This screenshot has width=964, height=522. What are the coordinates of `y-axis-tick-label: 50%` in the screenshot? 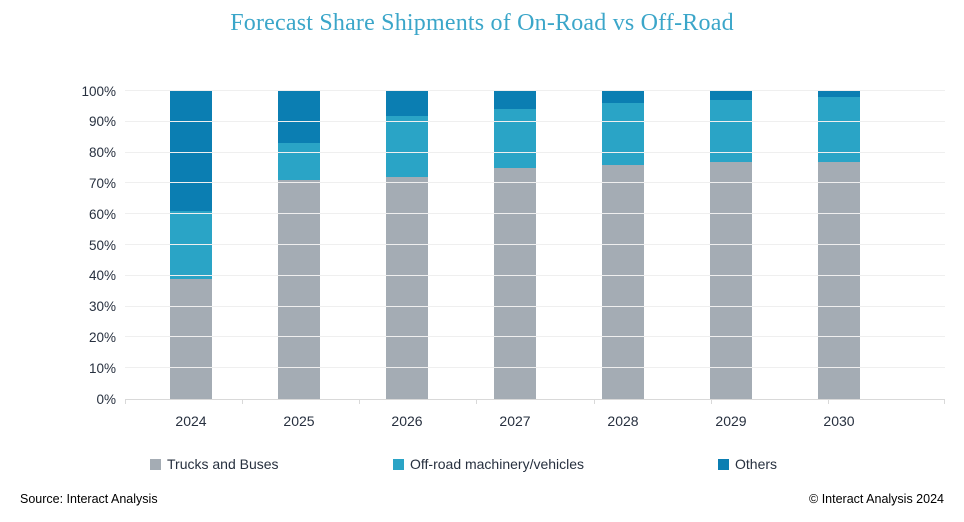 It's located at (102, 245).